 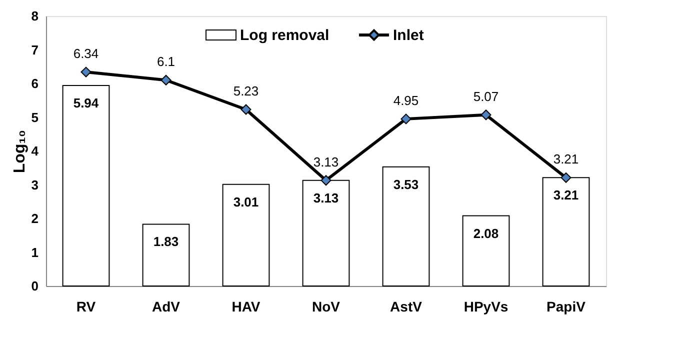 I want to click on x-tick-label: AstV, so click(x=406, y=306).